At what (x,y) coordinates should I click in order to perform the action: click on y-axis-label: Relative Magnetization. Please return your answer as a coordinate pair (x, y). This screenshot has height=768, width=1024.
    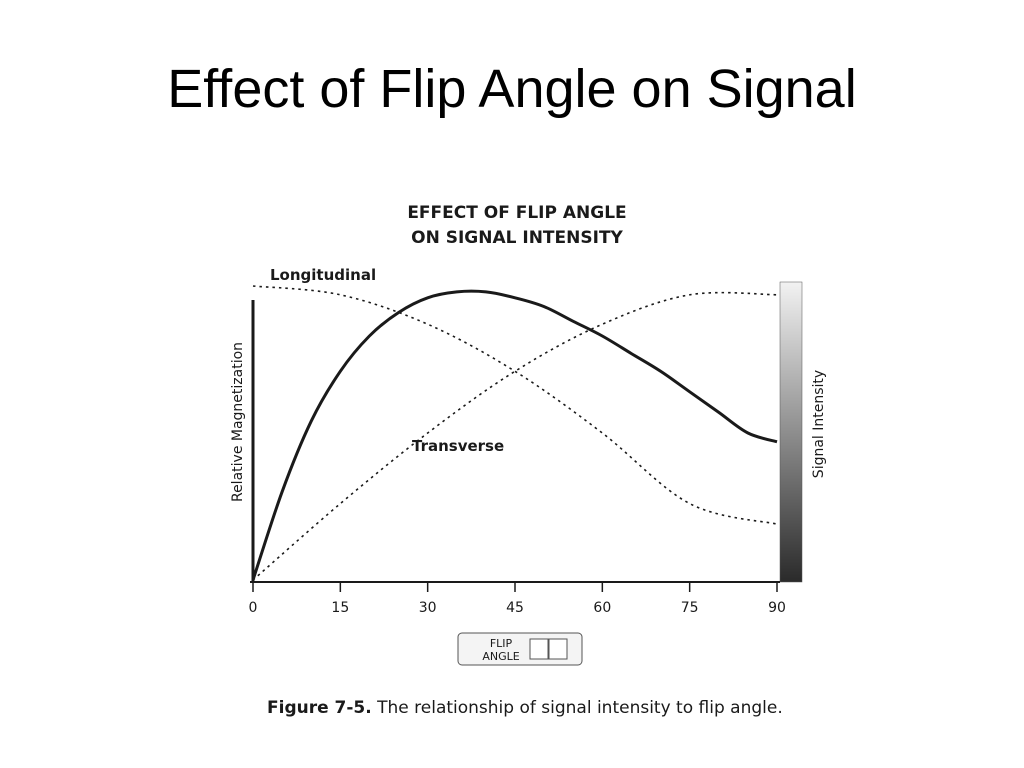
    Looking at the image, I should click on (238, 422).